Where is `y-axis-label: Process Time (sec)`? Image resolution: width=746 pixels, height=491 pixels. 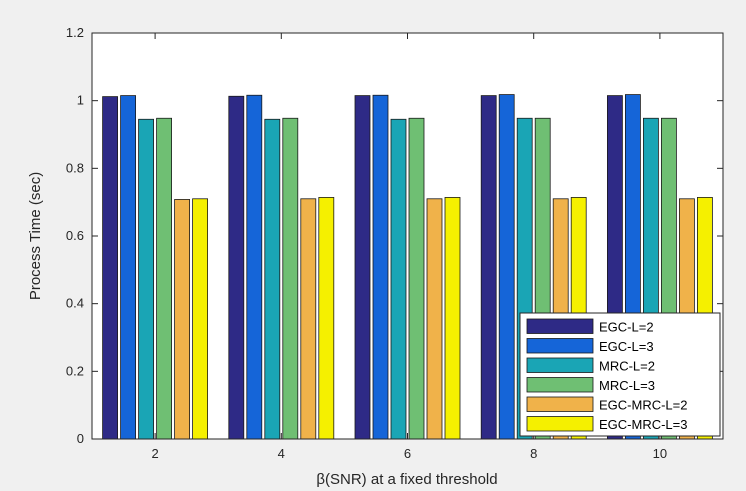 y-axis-label: Process Time (sec) is located at coordinates (35, 236).